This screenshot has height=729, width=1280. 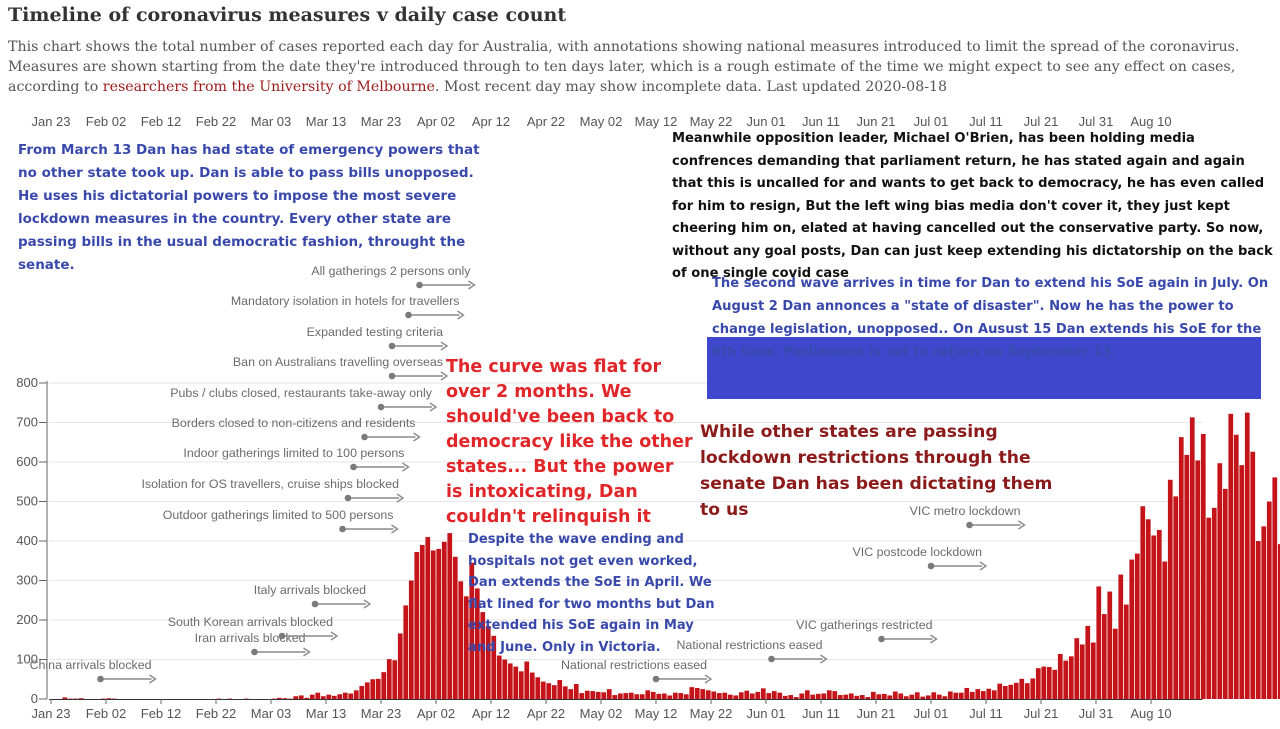 I want to click on measure-label: VIC gatherings restricted, so click(x=864, y=625).